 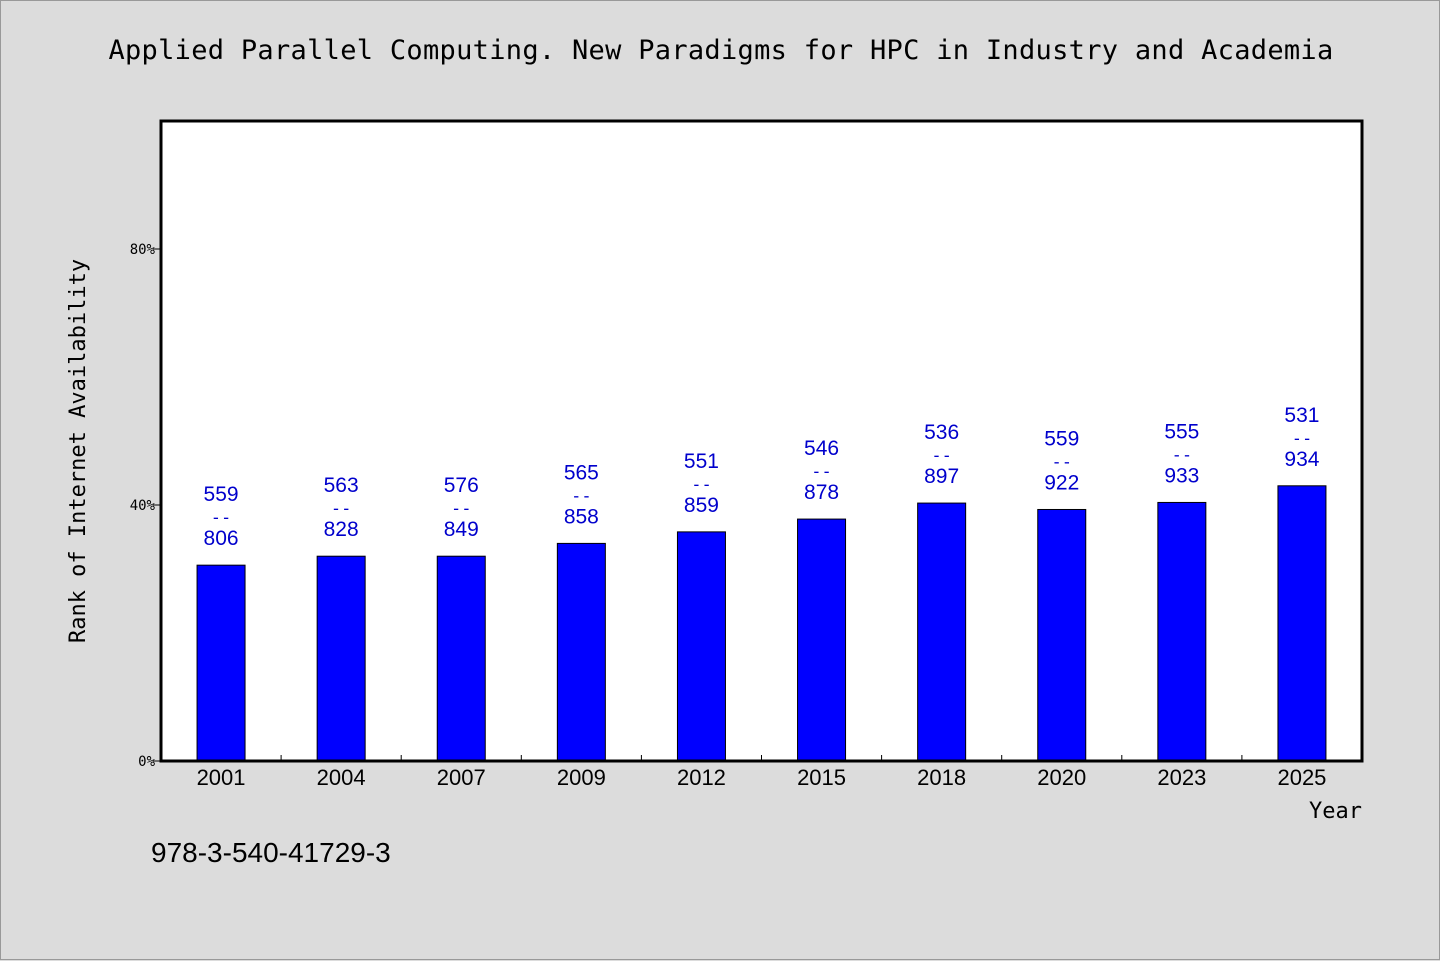 What do you see at coordinates (1301, 415) in the screenshot?
I see `data-label-top: 531` at bounding box center [1301, 415].